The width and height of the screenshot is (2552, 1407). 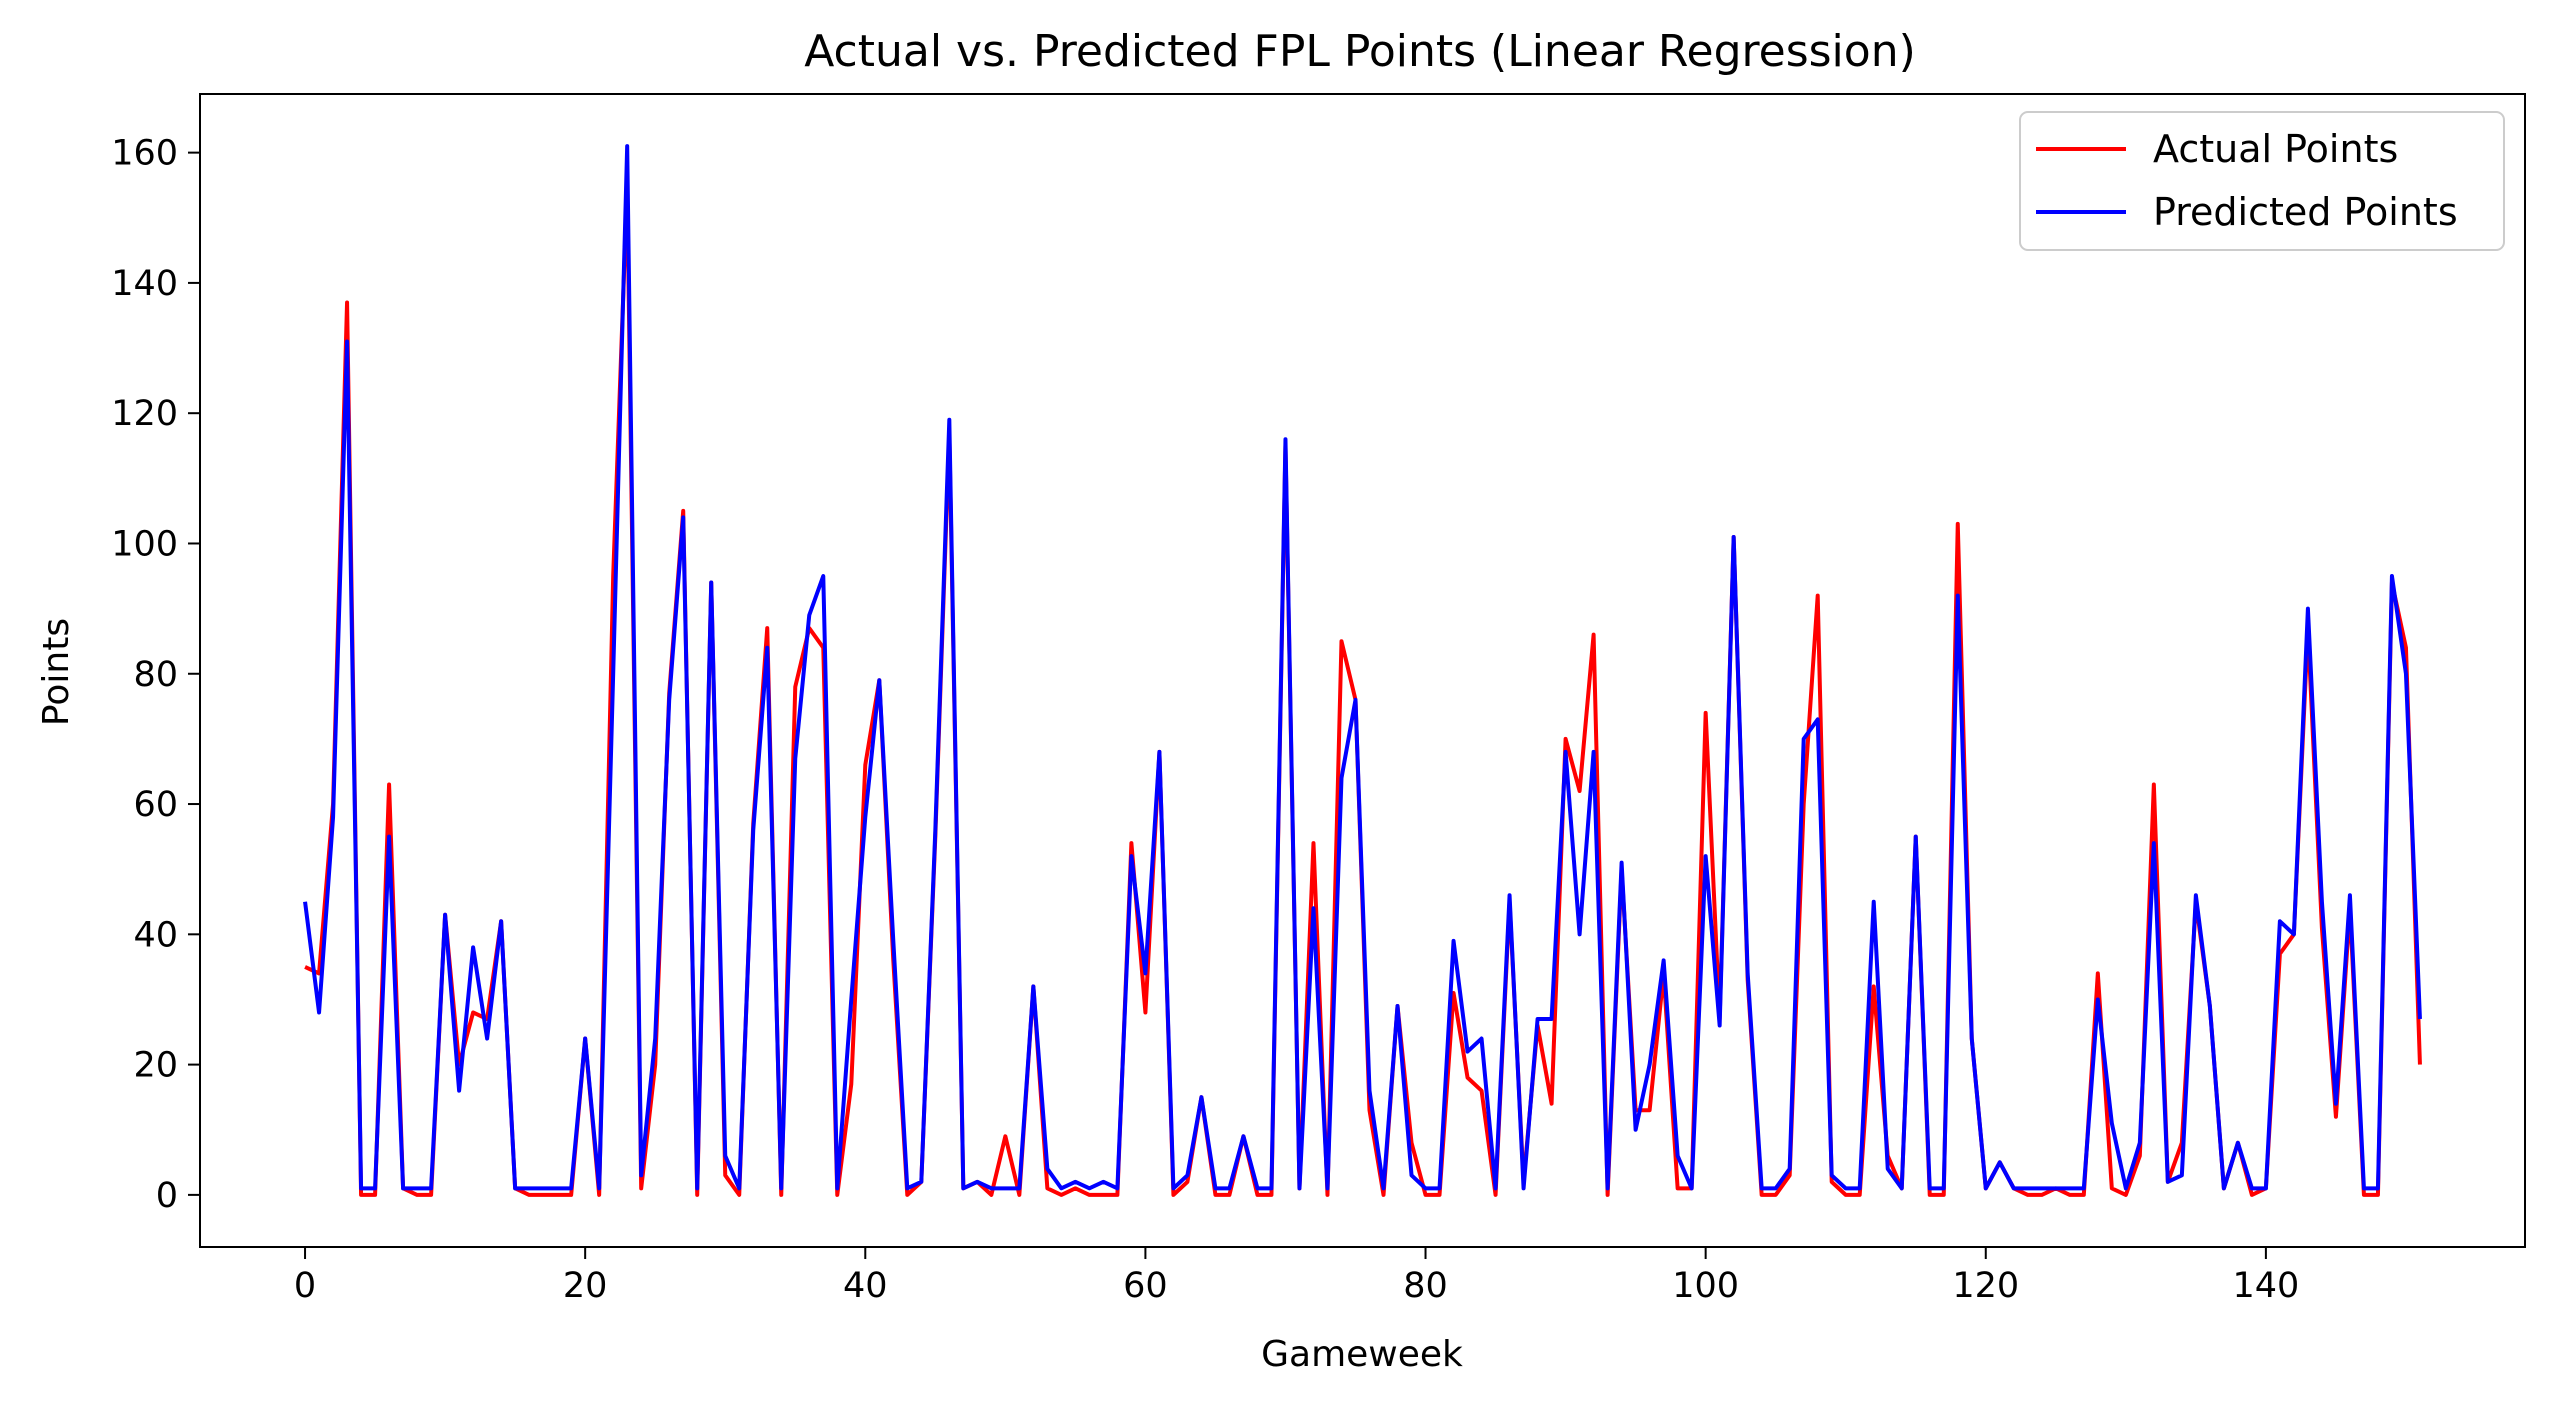 I want to click on legend: Actual Points Predicted Points, so click(x=2262, y=181).